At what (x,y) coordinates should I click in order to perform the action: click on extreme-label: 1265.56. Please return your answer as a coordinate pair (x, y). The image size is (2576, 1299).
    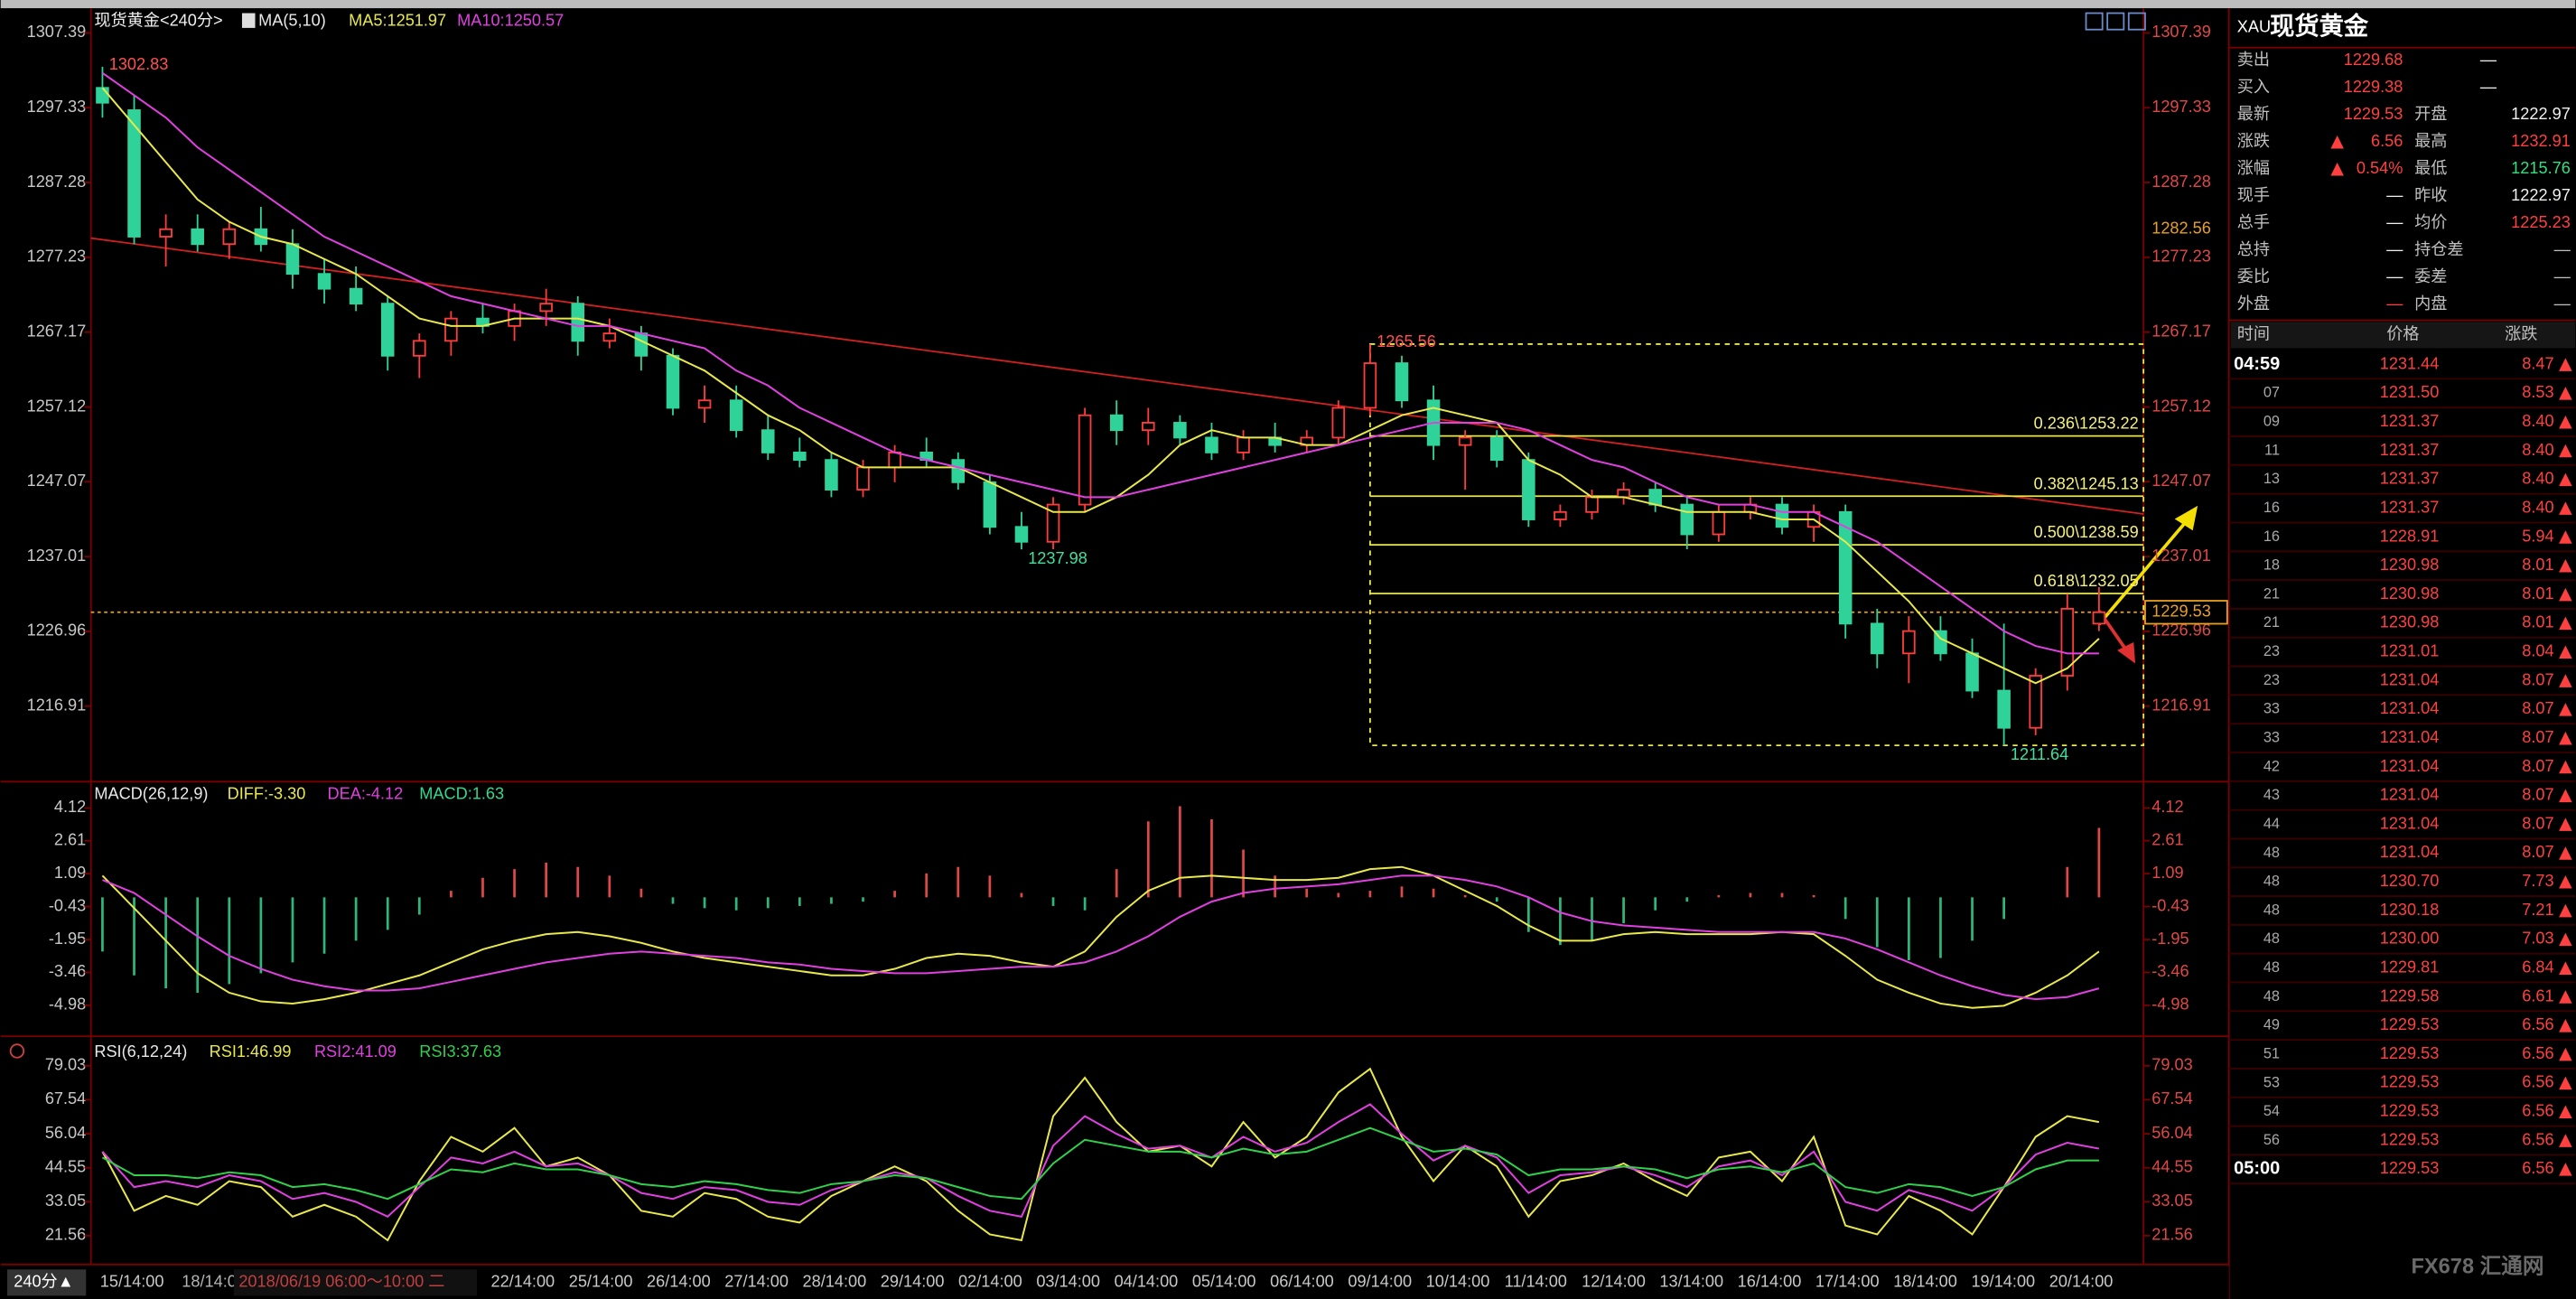
    Looking at the image, I should click on (1406, 341).